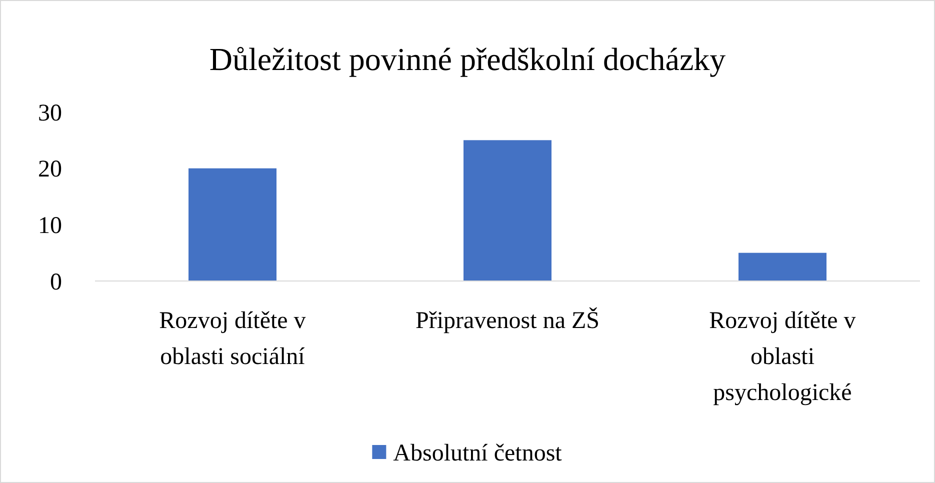 This screenshot has height=483, width=935. Describe the element at coordinates (477, 453) in the screenshot. I see `legend-label: Absolutní četnost` at that location.